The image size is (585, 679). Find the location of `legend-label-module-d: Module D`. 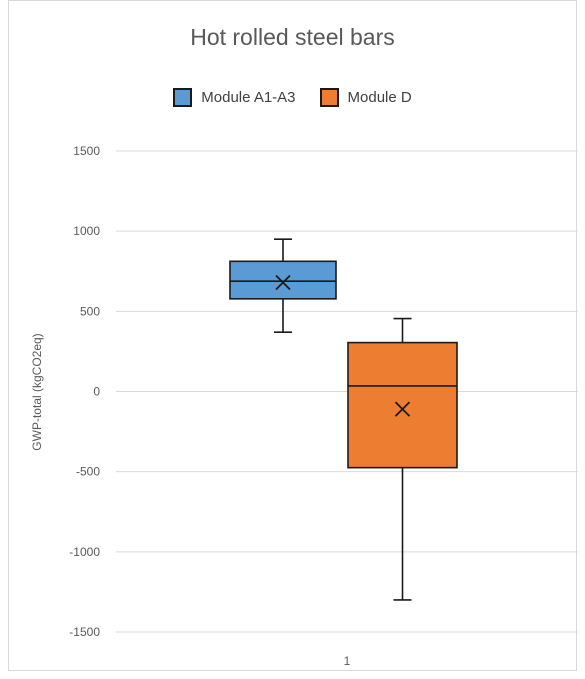

legend-label-module-d: Module D is located at coordinates (379, 97).